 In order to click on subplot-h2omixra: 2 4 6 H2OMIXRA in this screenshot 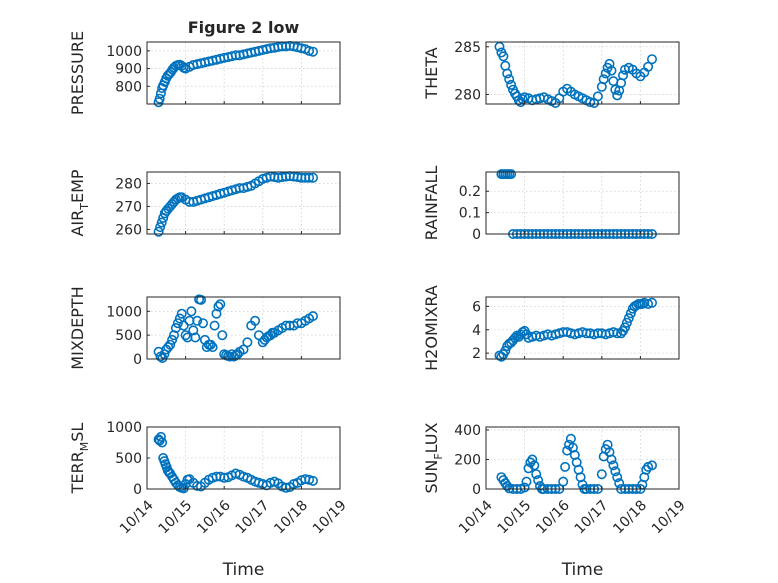, I will do `click(551, 328)`.